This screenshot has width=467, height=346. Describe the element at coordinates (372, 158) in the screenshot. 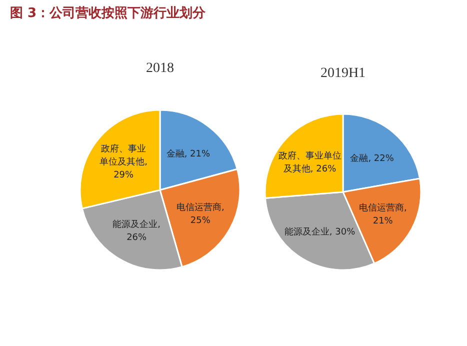

I see `data-label: 金融, 22%` at that location.